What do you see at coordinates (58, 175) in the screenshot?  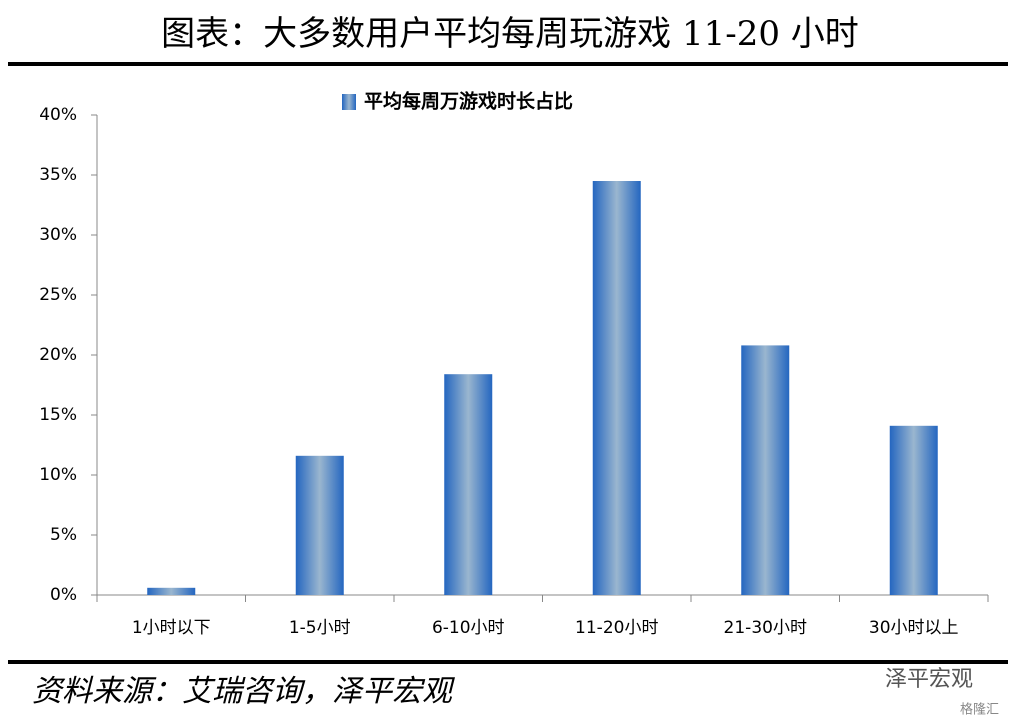 I see `y-tick-label: 35%` at bounding box center [58, 175].